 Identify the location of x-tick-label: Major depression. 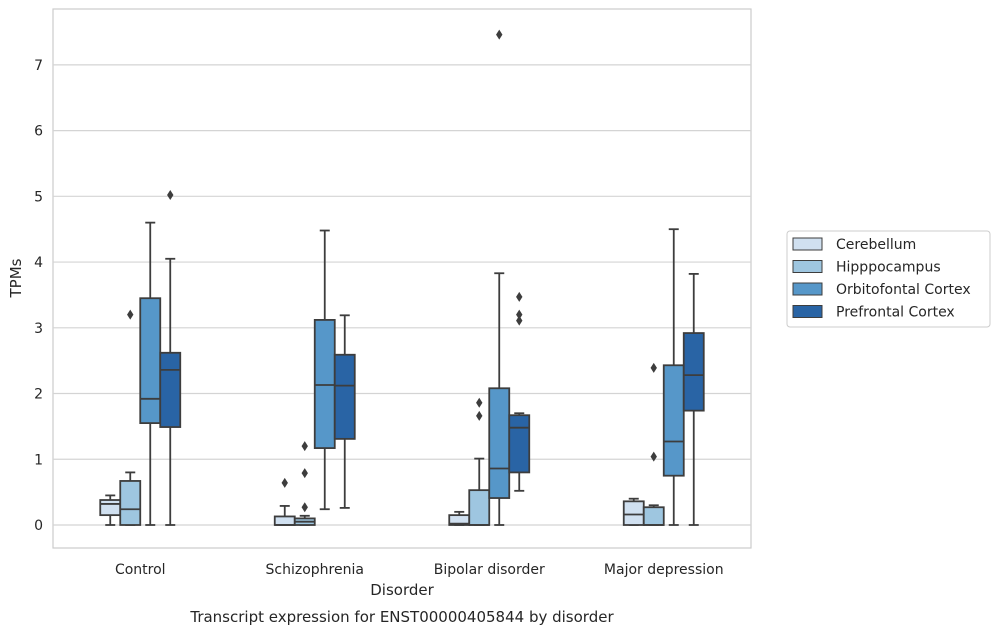
(664, 570).